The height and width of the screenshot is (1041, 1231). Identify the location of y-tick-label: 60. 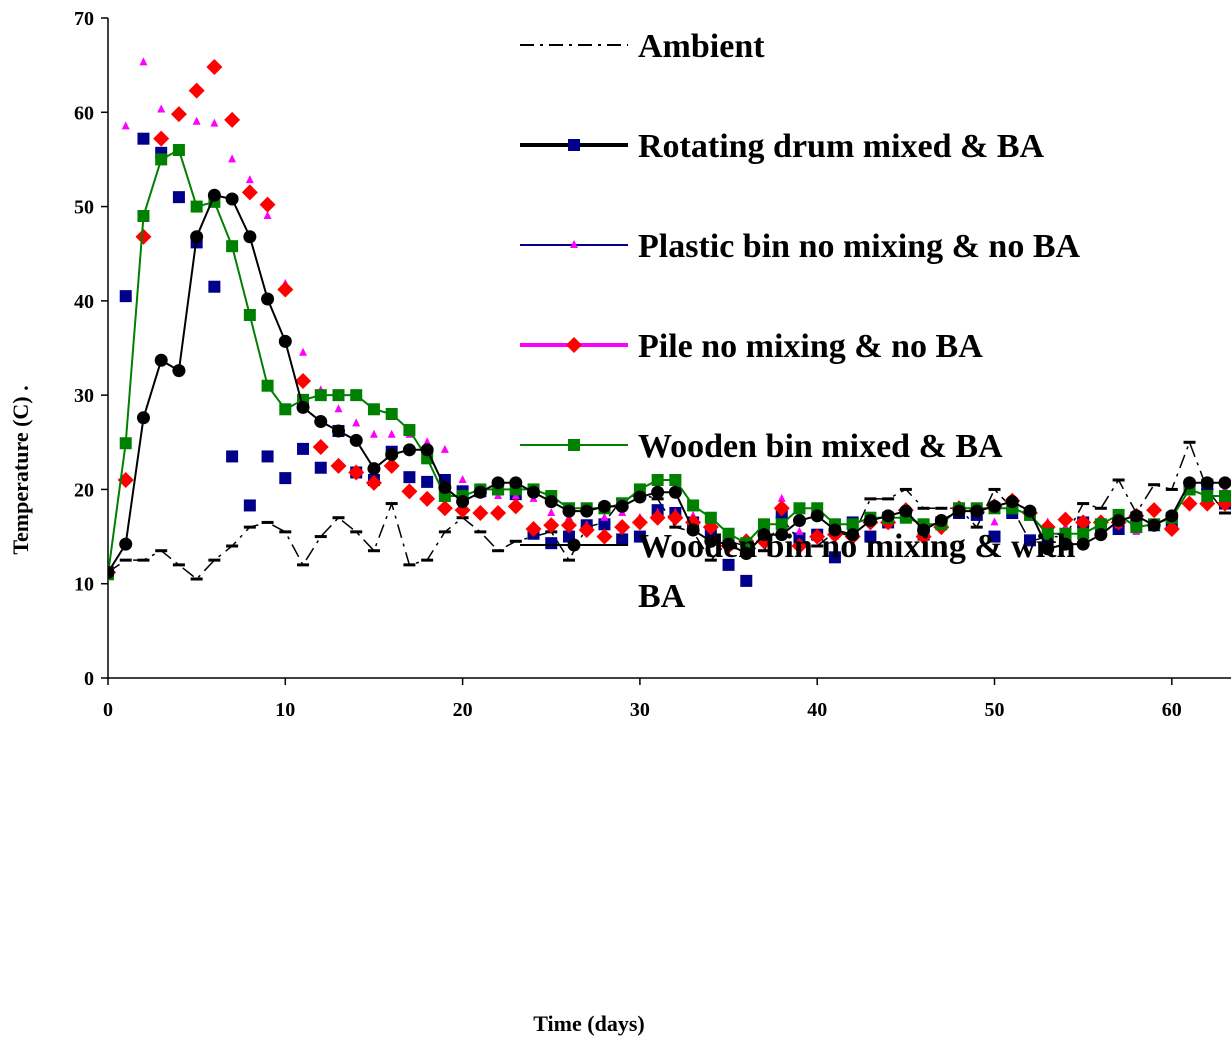
(84, 113).